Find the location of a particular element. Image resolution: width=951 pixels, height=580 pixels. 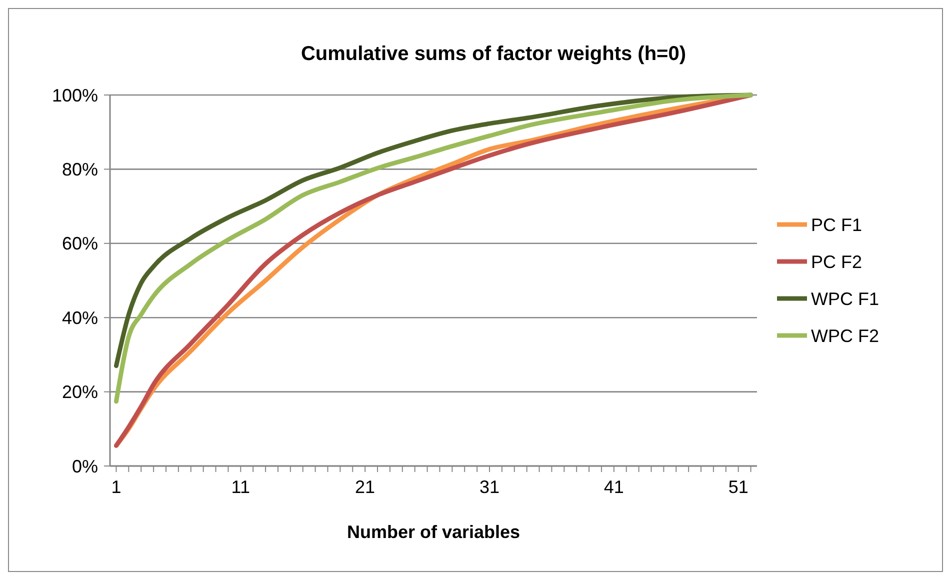

y-tick-label: 80% is located at coordinates (80, 170).